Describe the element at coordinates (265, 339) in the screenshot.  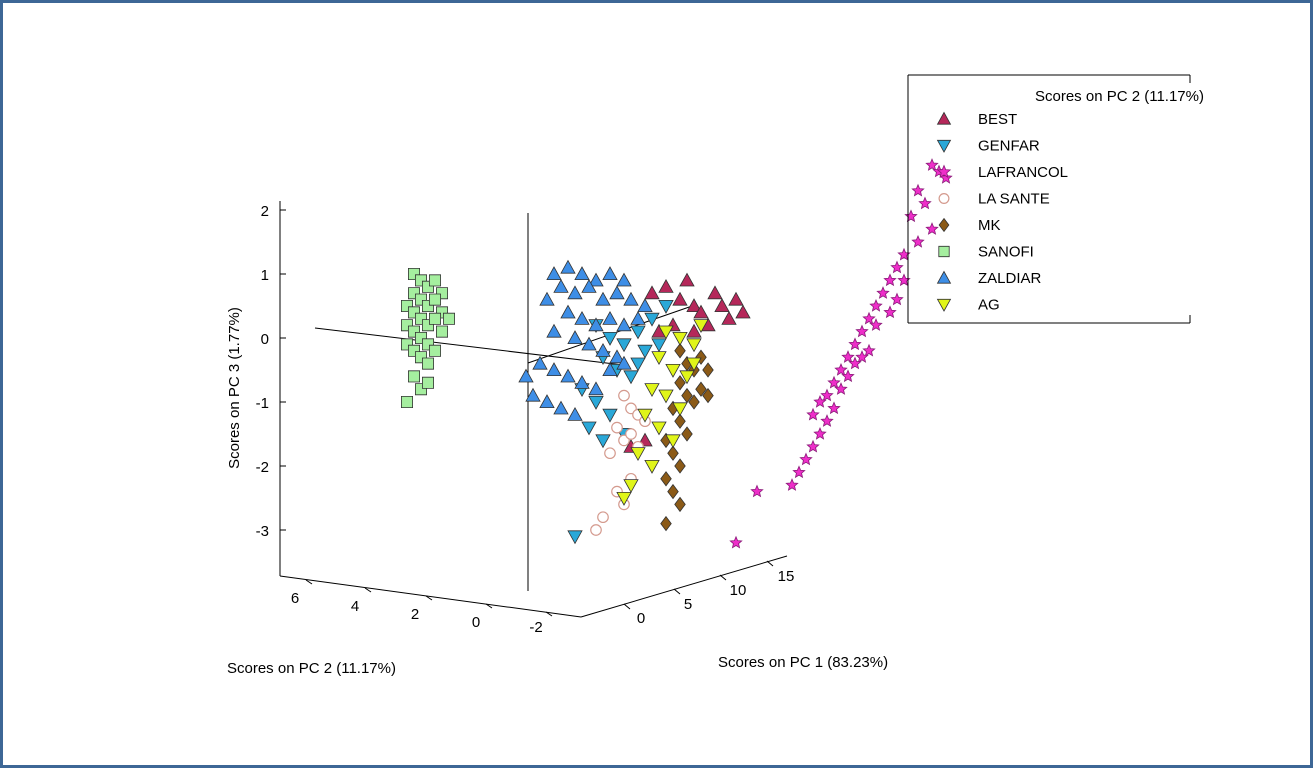
I see `z-tick-label: 0` at that location.